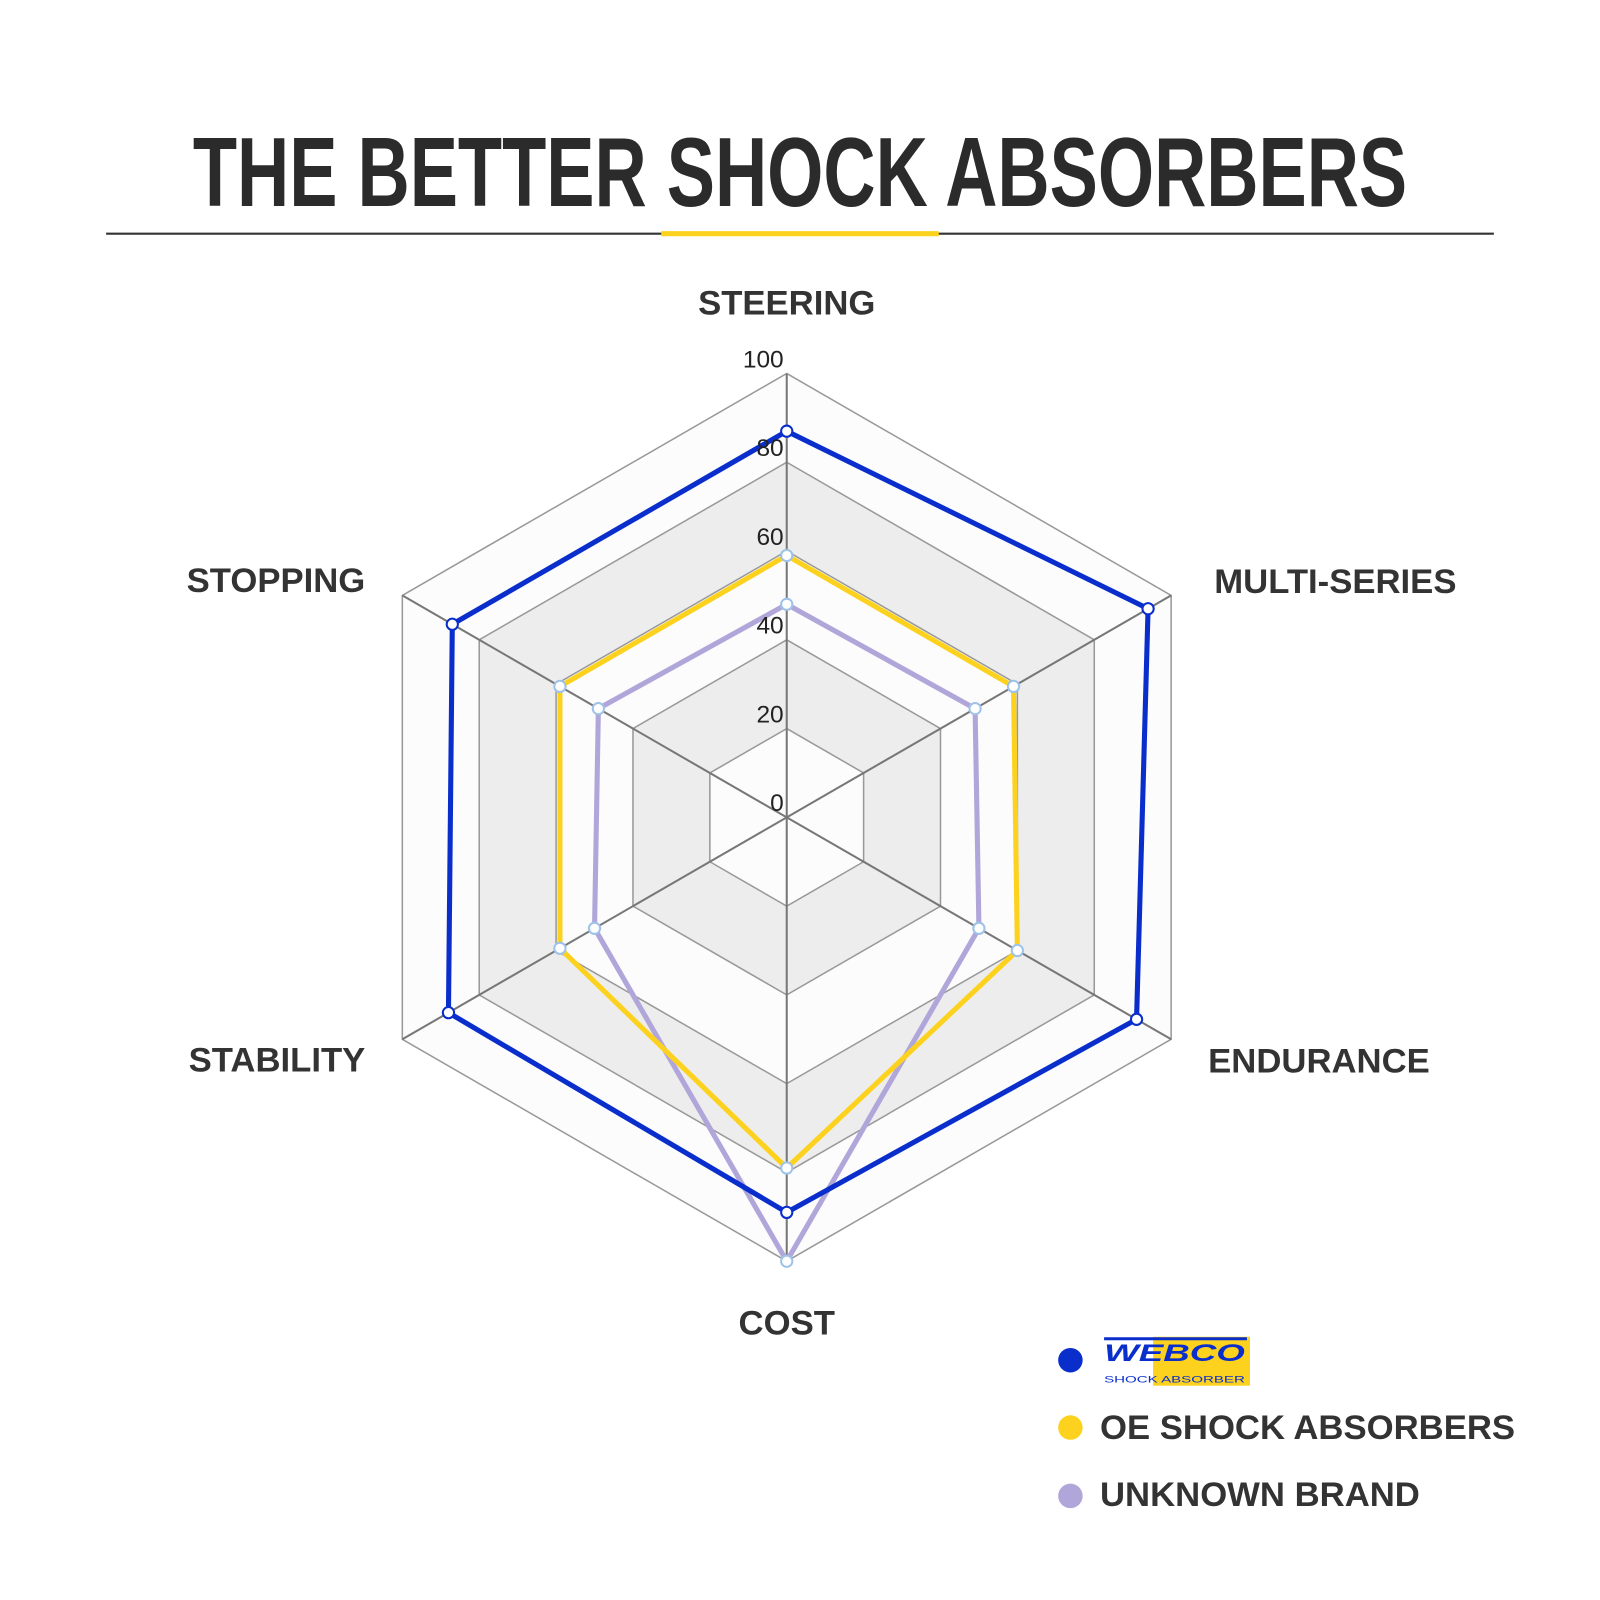 Image resolution: width=1600 pixels, height=1600 pixels. I want to click on axis-label: ENDURANCE, so click(1319, 1061).